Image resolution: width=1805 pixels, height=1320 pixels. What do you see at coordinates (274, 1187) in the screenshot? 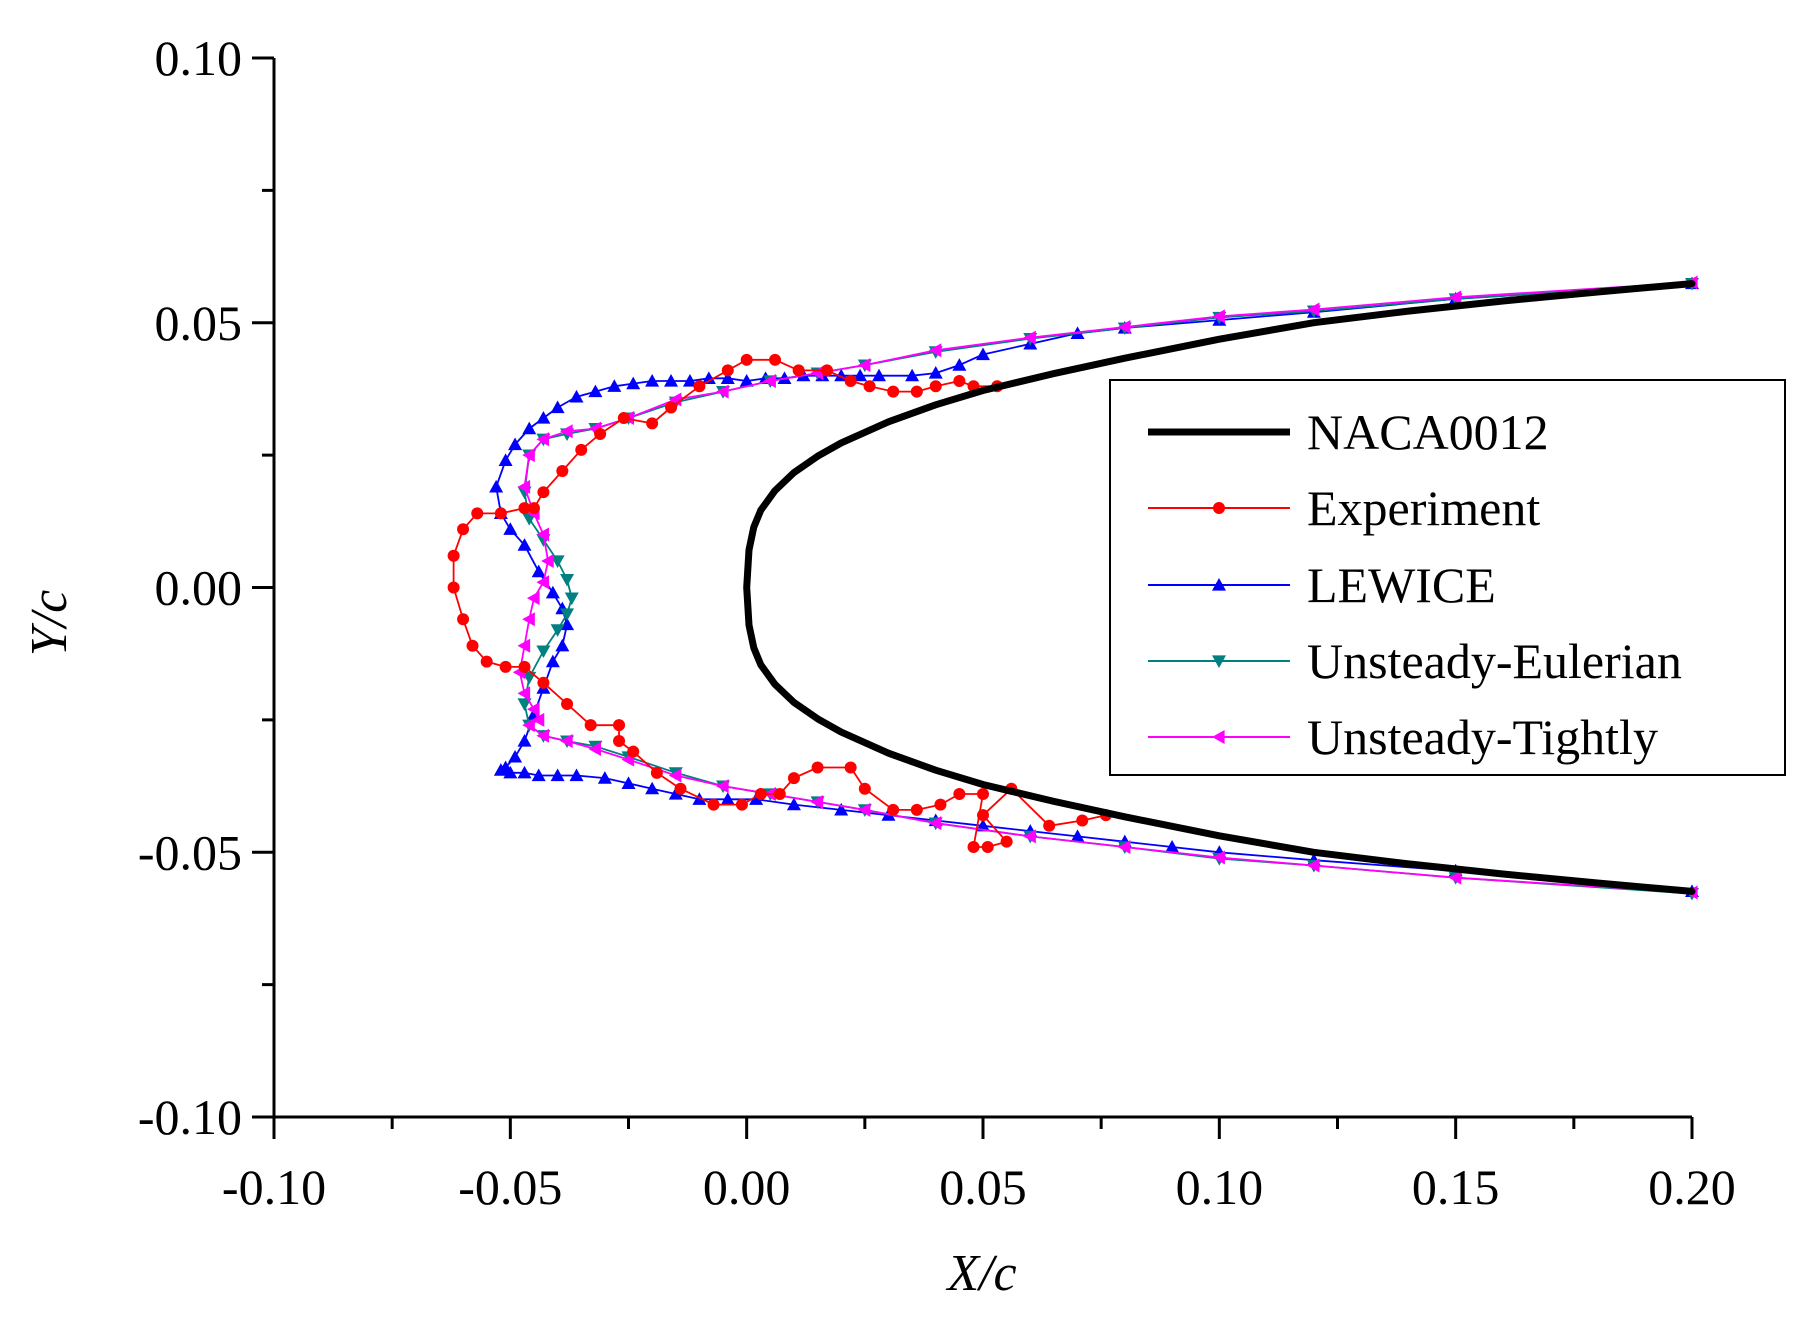
I see `x-tick-label: -0.10` at bounding box center [274, 1187].